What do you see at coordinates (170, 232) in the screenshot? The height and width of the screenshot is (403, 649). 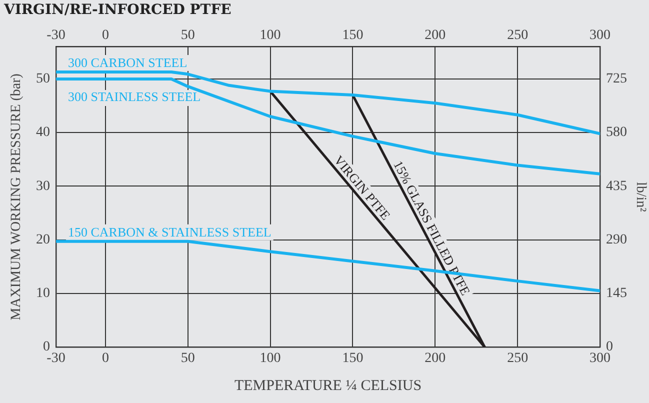 I see `series-label: 150 CARBON & STAINLESS STEEL` at bounding box center [170, 232].